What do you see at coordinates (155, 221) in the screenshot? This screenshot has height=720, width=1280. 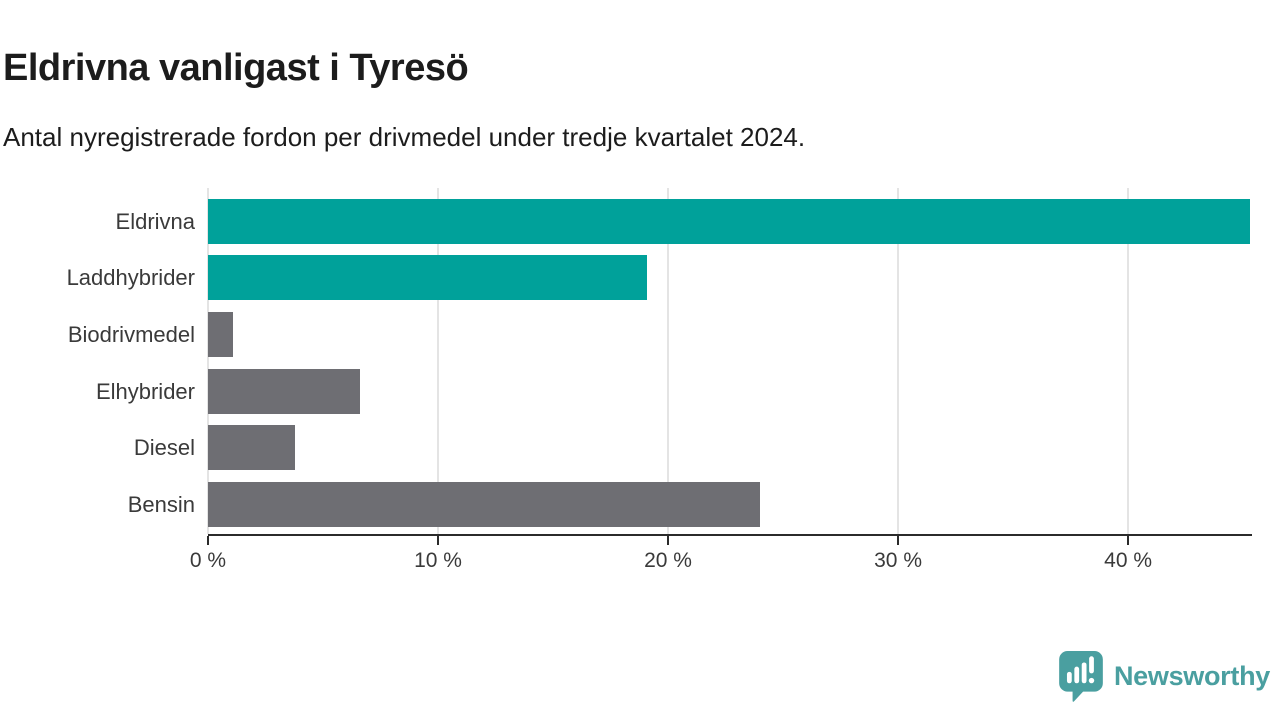 I see `category-label-eldrivna: Eldrivna` at bounding box center [155, 221].